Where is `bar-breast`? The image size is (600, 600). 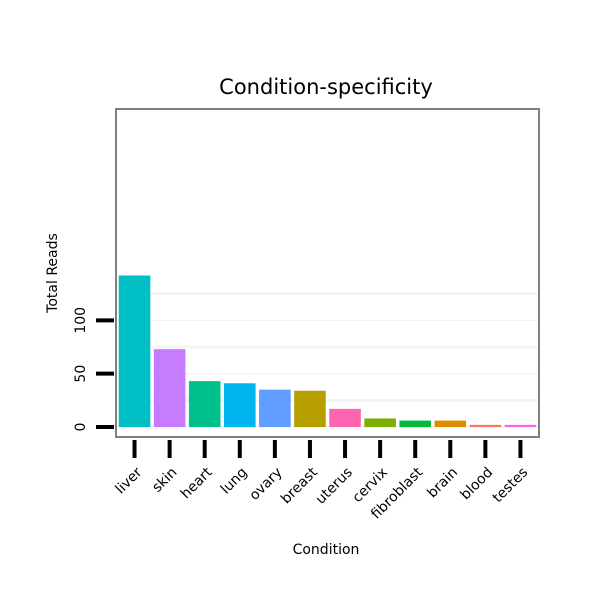 bar-breast is located at coordinates (310, 408).